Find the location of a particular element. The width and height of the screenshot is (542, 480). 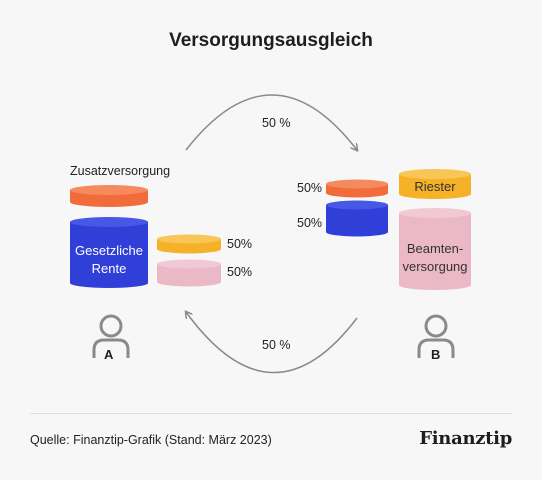

riester-label: Riester is located at coordinates (435, 186).